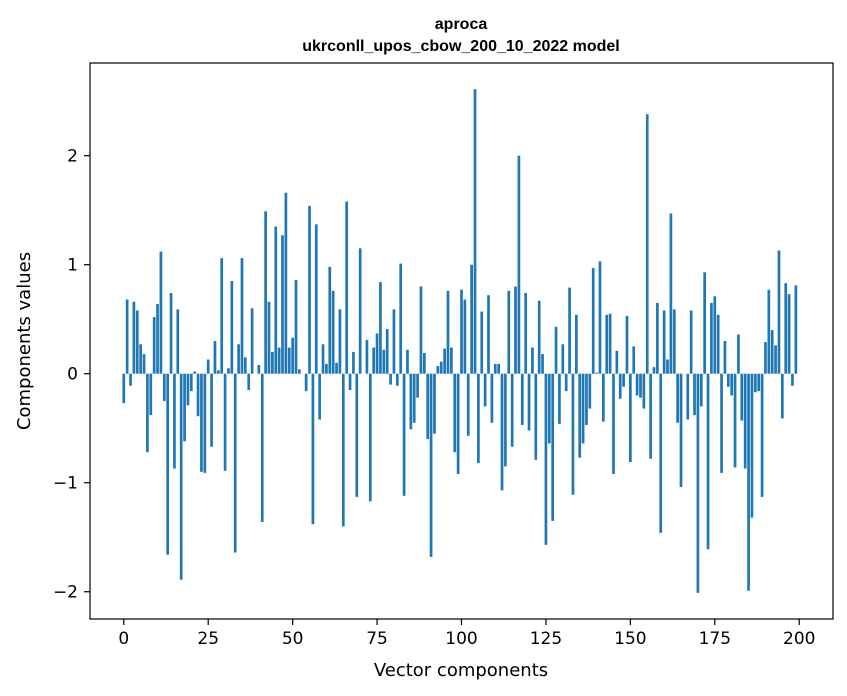 This screenshot has height=696, width=847. What do you see at coordinates (65, 484) in the screenshot?
I see `y-tick-label: −1` at bounding box center [65, 484].